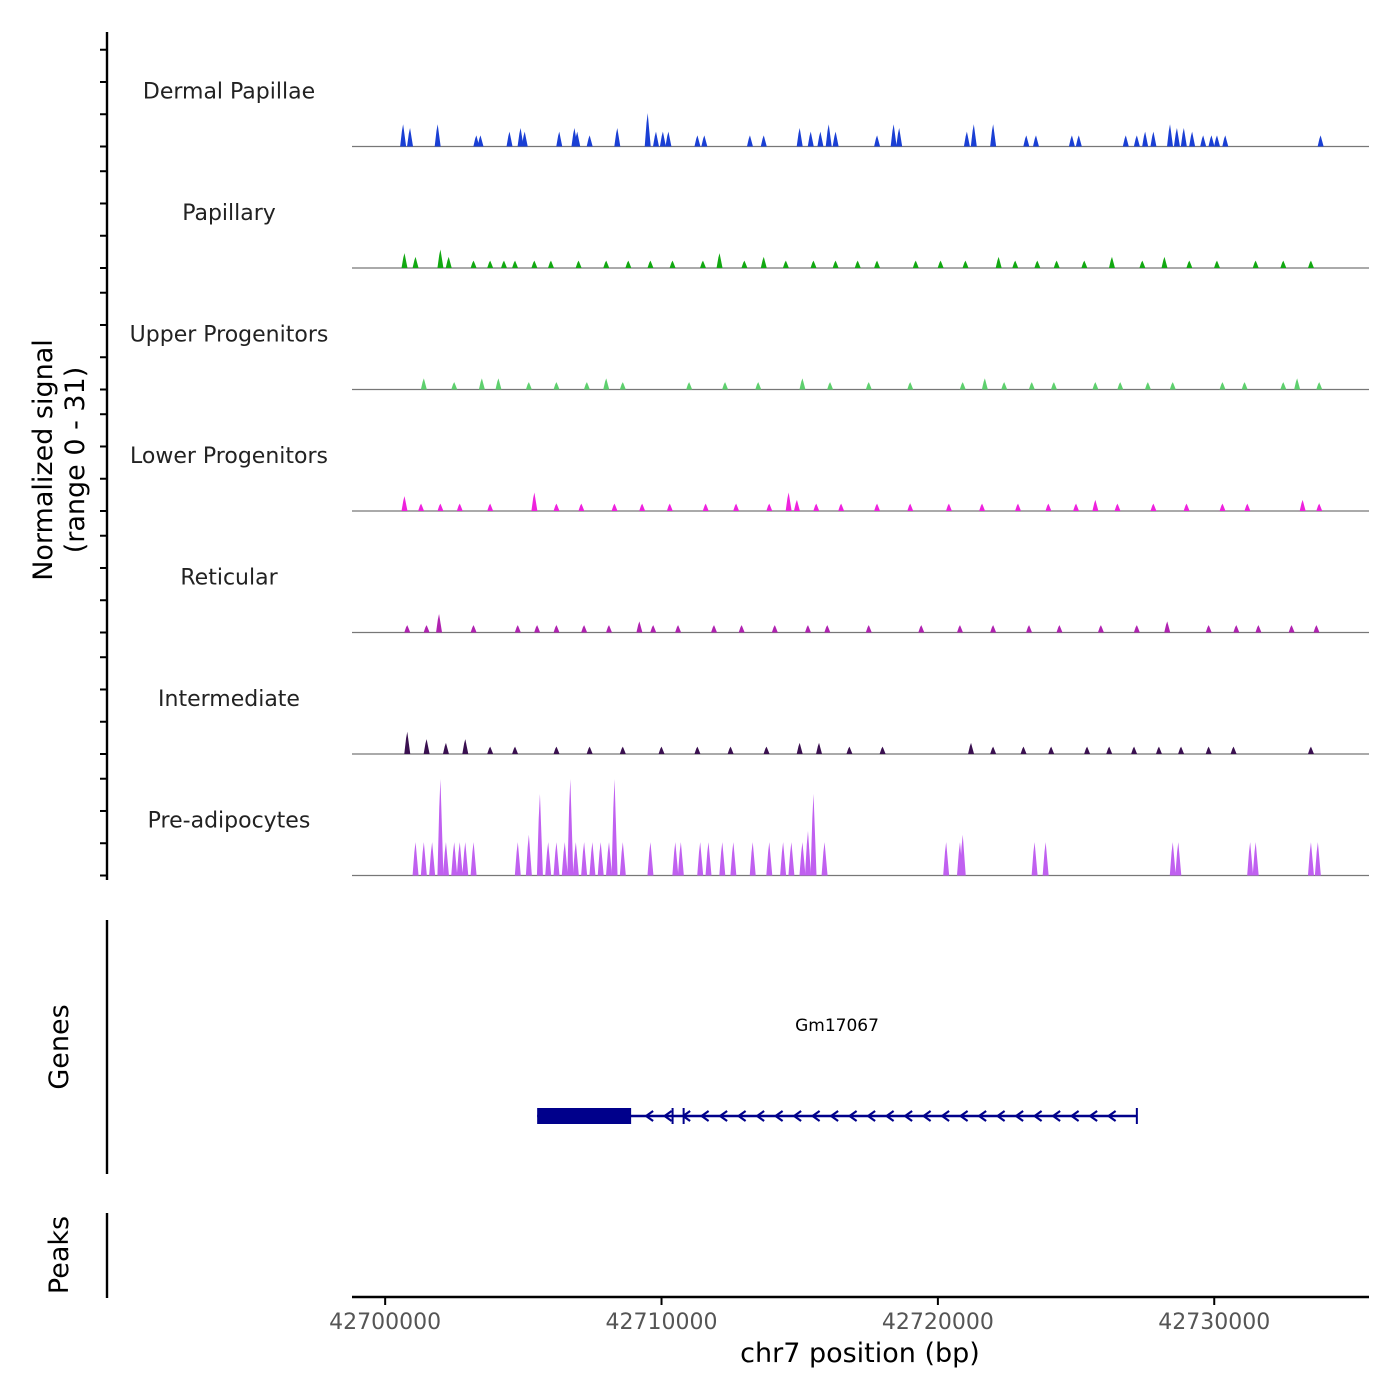  Describe the element at coordinates (75, 460) in the screenshot. I see `signal-y-label-range: (range 0 - 31)` at that location.